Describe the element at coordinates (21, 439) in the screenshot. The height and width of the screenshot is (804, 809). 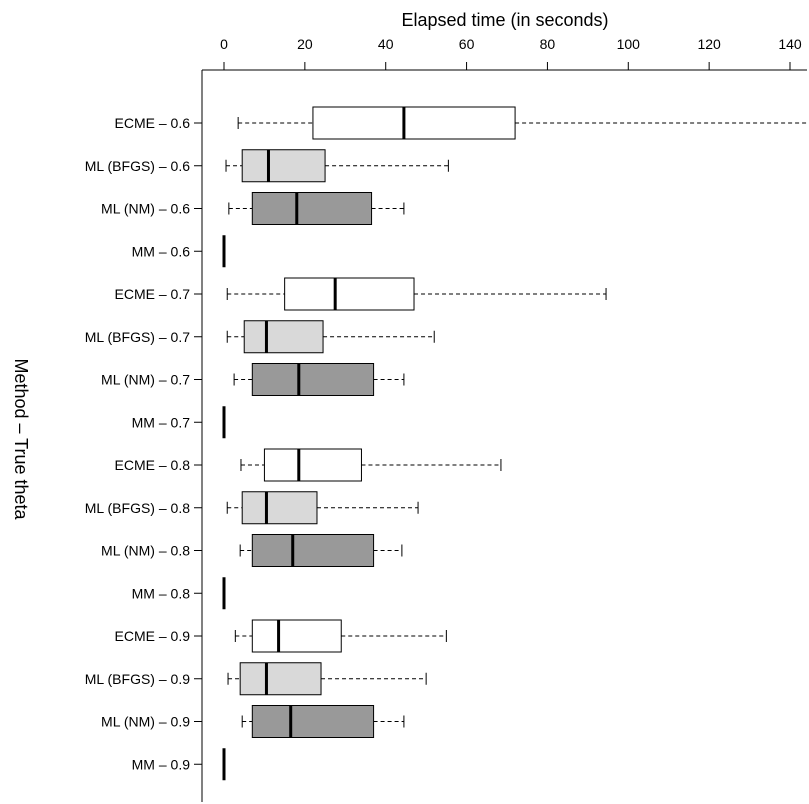
I see `y-axis-title: Method – True theta` at that location.